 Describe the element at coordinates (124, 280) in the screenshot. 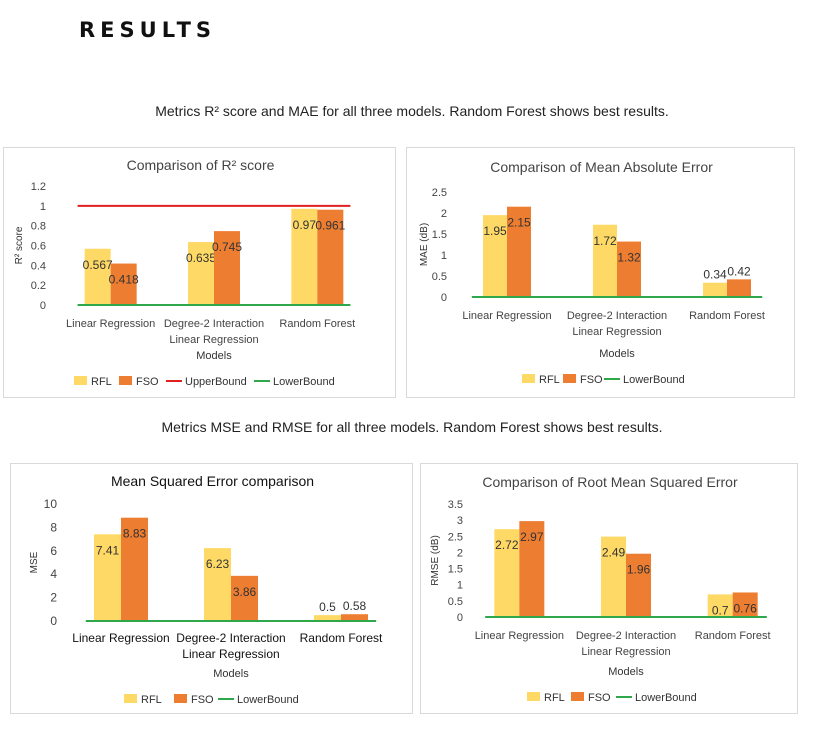

I see `data-label-fso: 0.418` at that location.